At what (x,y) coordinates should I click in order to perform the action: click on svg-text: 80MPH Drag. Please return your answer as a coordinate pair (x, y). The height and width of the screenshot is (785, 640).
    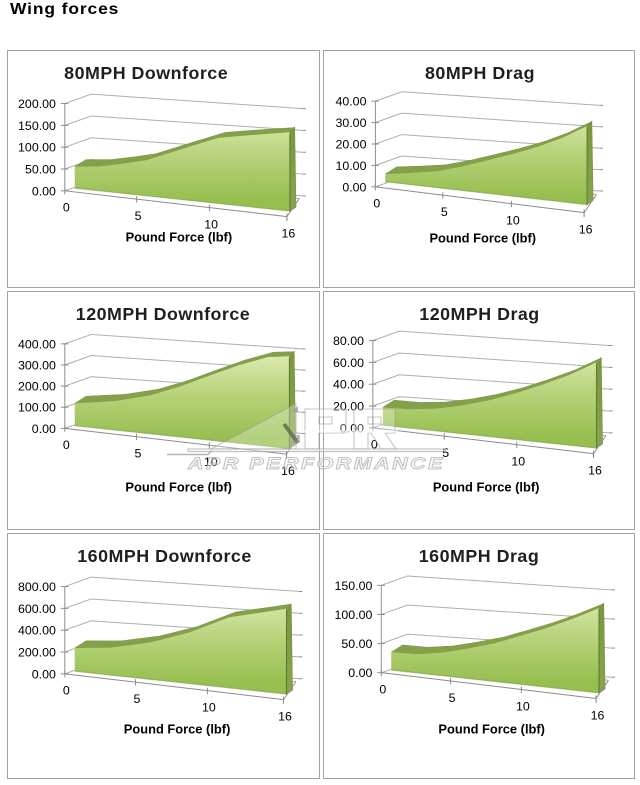
    Looking at the image, I should click on (480, 73).